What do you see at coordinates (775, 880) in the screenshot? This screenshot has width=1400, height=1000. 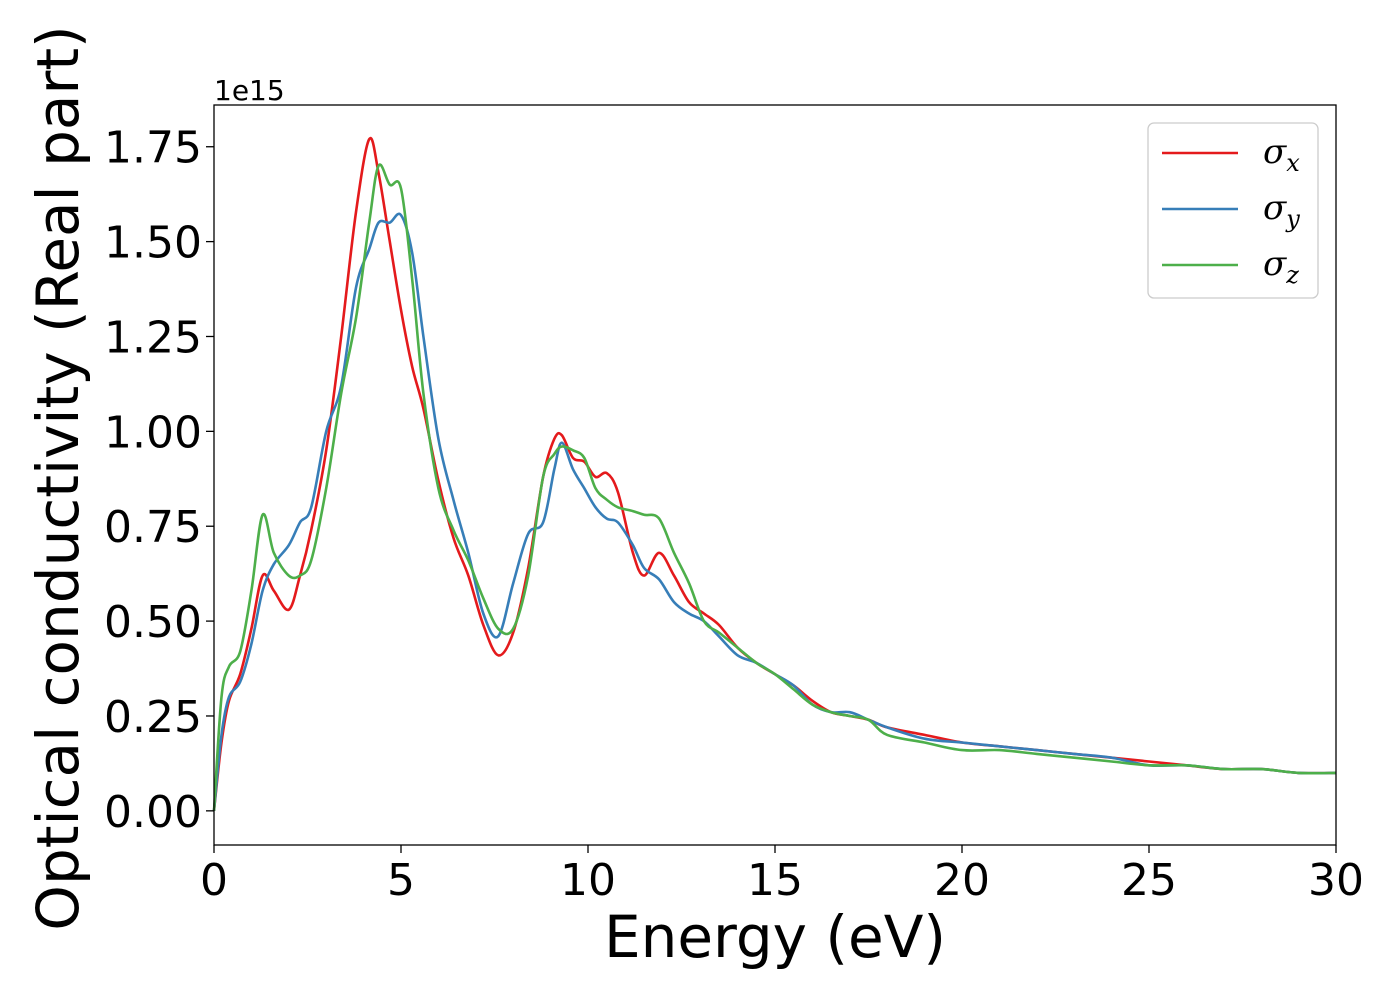 I see `x-tick-label: 15` at bounding box center [775, 880].